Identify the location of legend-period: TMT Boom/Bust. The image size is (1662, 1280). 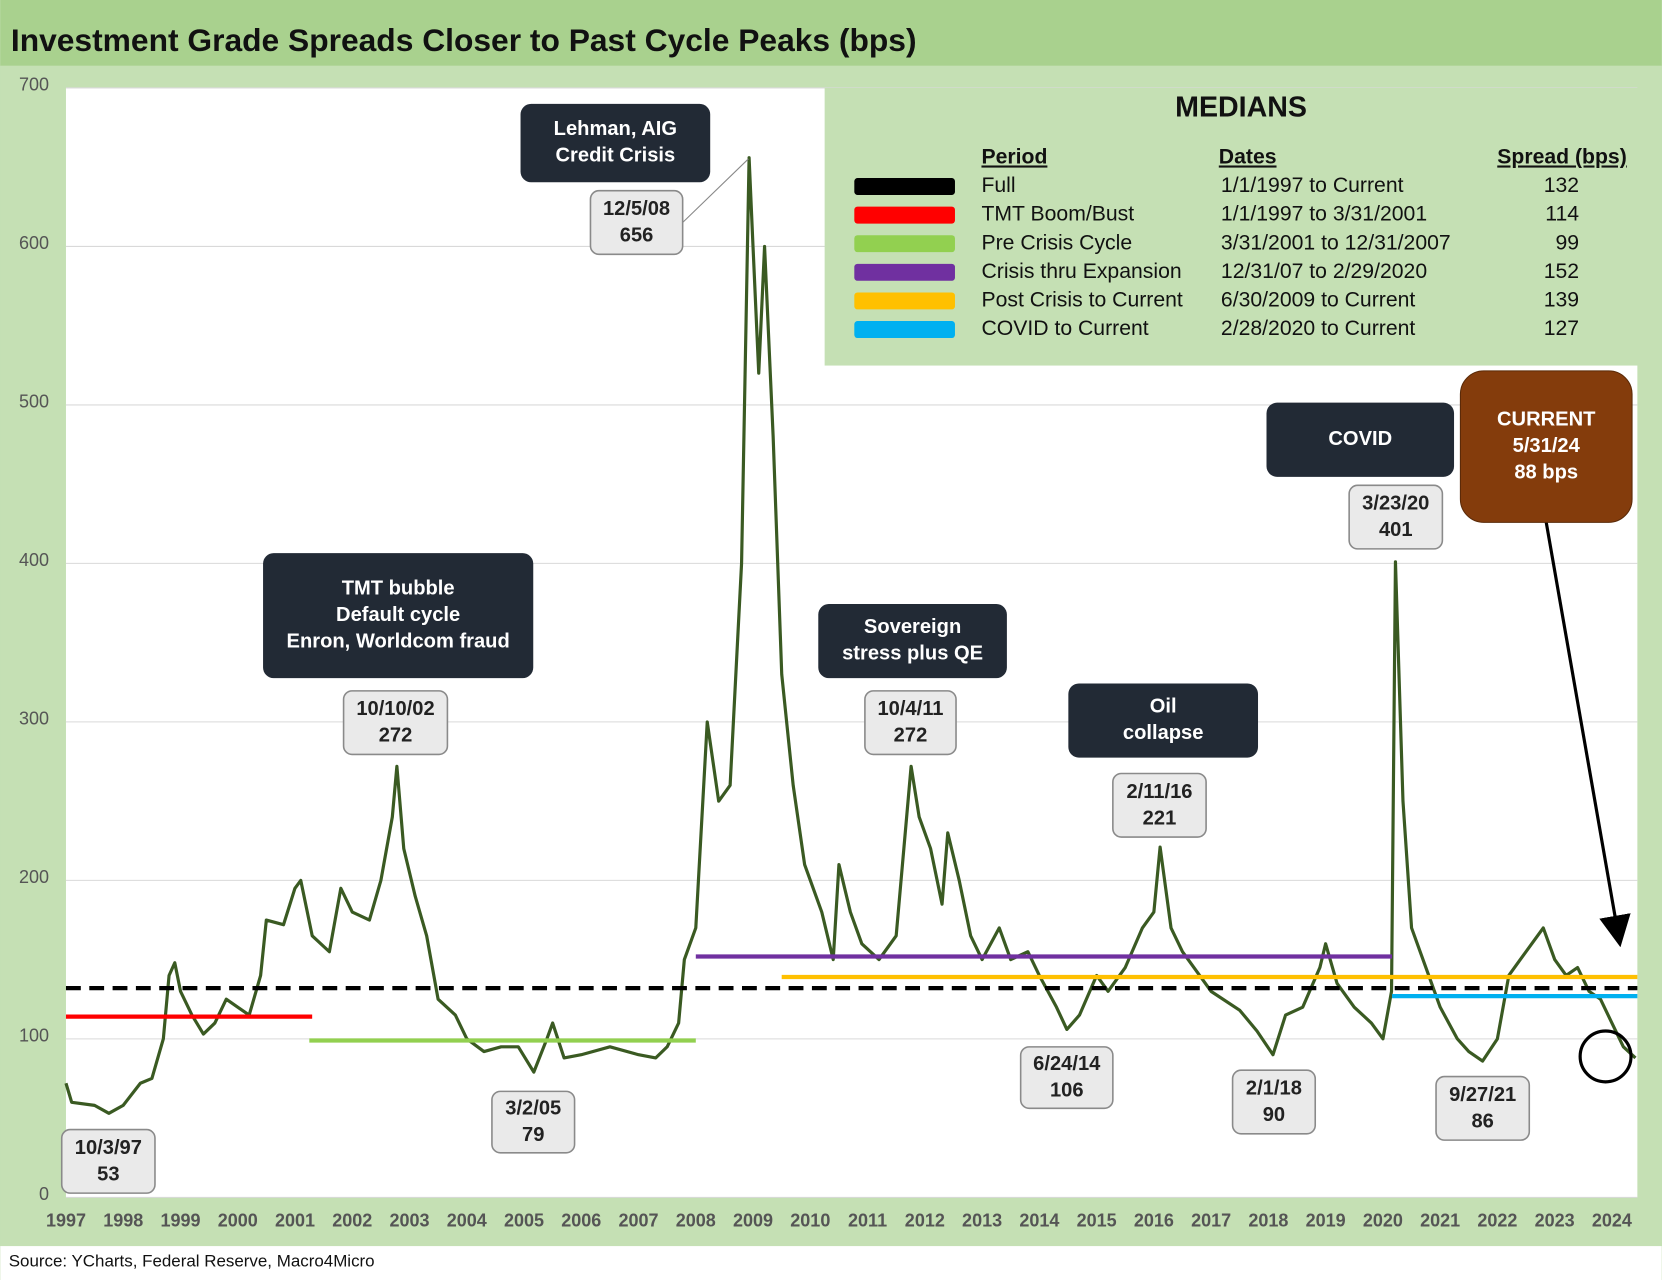
(1057, 214).